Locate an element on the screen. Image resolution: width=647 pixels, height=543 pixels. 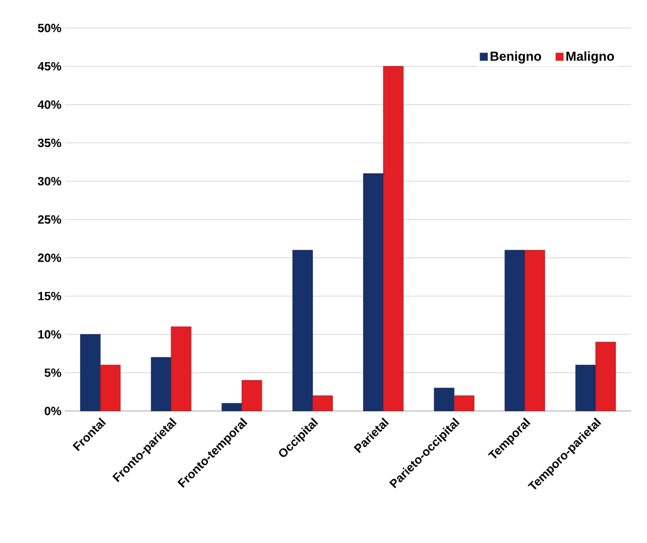
y-tick-label: 25% is located at coordinates (50, 219).